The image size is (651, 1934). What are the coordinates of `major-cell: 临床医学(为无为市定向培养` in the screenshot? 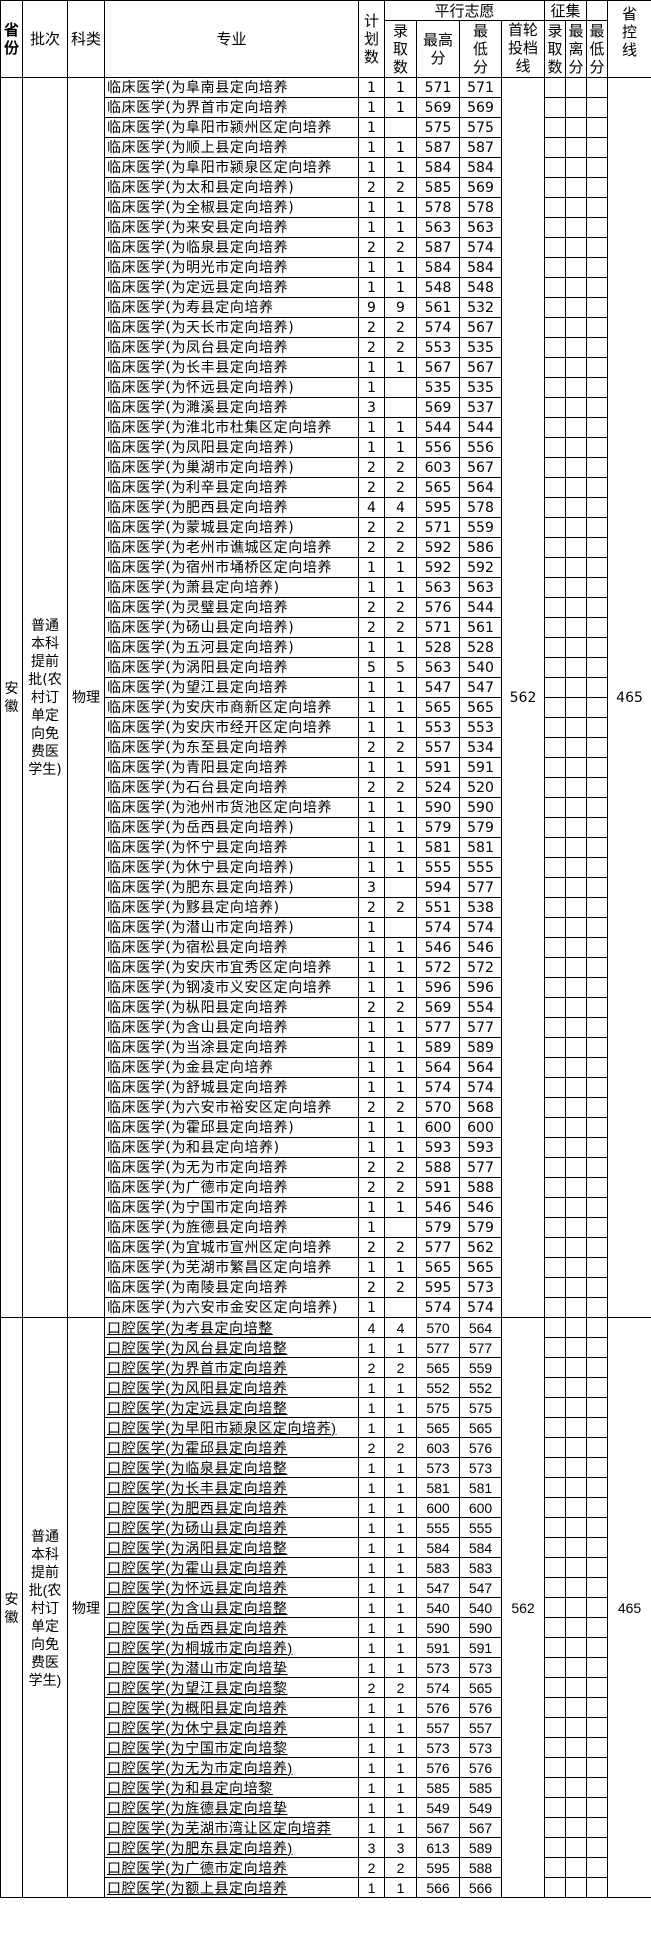 It's located at (231, 1167).